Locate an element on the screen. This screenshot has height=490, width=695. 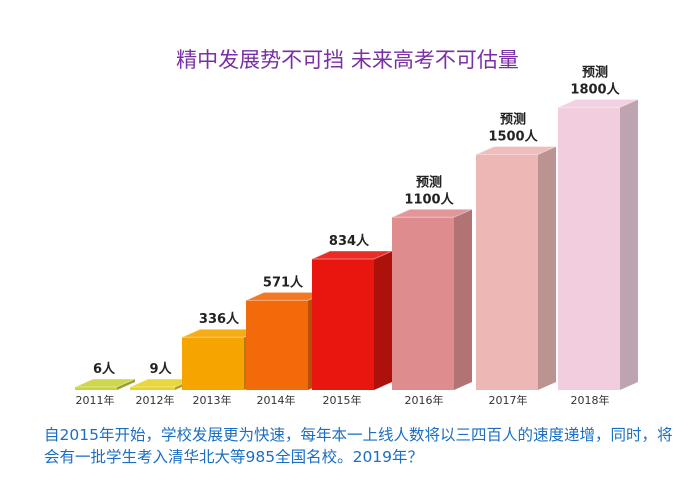
data-label: 9人 is located at coordinates (160, 369).